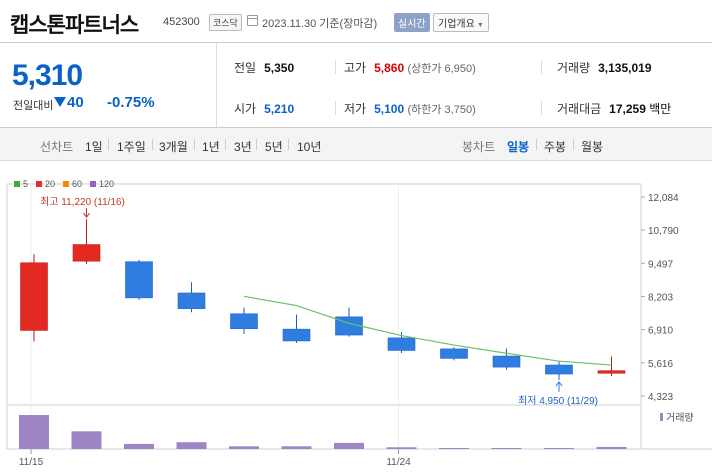 The image size is (712, 476). What do you see at coordinates (389, 109) in the screenshot?
I see `low-value: 5,100` at bounding box center [389, 109].